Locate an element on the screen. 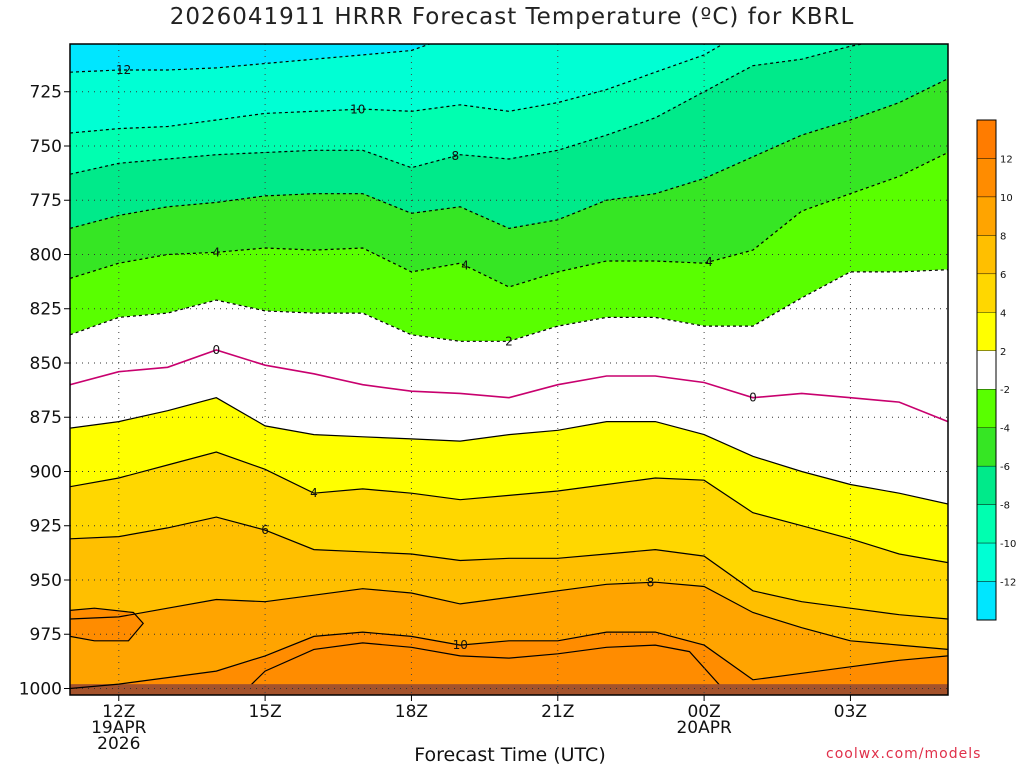  y-tick-label: 750 is located at coordinates (46, 147).